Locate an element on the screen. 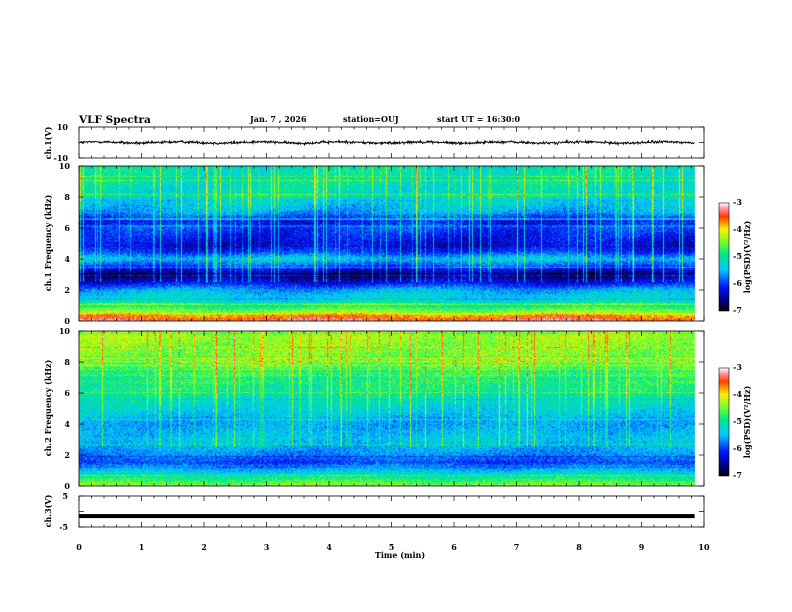 The width and height of the screenshot is (792, 612). time-tick-9: 9 is located at coordinates (642, 547).